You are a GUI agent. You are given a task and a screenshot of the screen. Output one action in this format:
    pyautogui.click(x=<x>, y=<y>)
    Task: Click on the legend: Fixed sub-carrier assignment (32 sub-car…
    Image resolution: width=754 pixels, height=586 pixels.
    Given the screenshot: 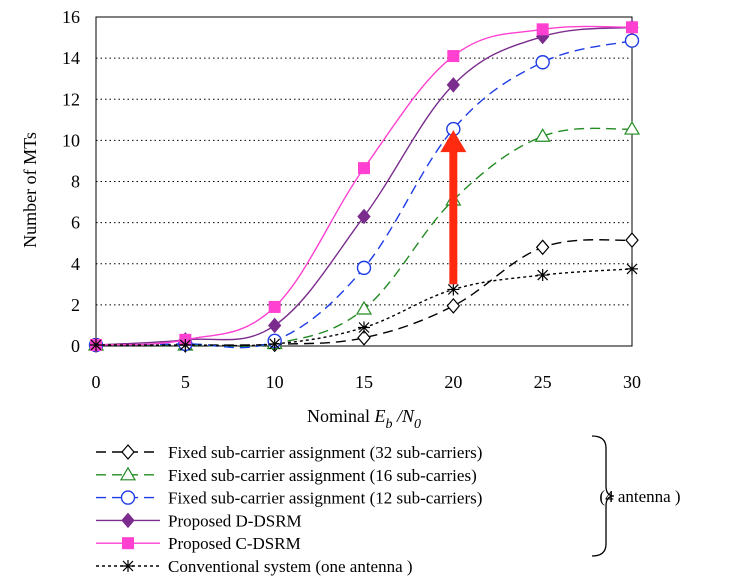 What is the action you would take?
    pyautogui.click(x=289, y=509)
    